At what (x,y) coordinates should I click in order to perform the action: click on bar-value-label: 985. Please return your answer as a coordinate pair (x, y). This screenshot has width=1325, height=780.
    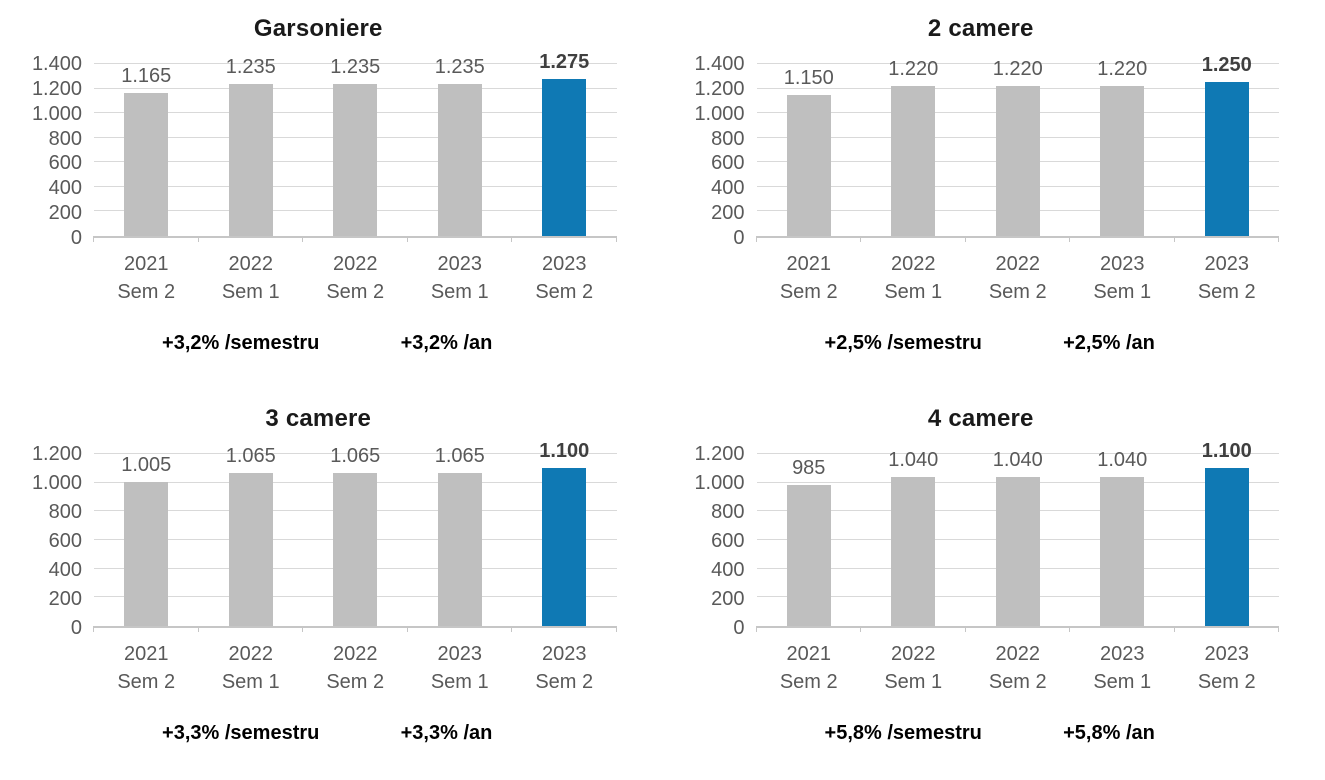
    Looking at the image, I should click on (809, 467).